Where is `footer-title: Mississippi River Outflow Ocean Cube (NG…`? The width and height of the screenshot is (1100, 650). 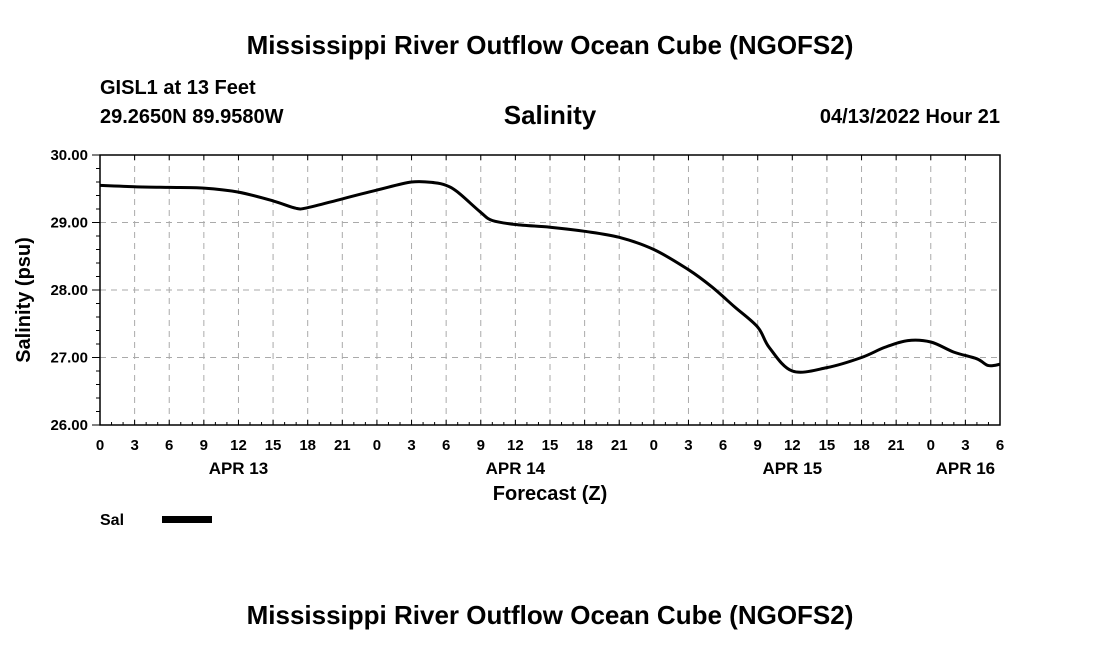
footer-title: Mississippi River Outflow Ocean Cube (NG… is located at coordinates (550, 615).